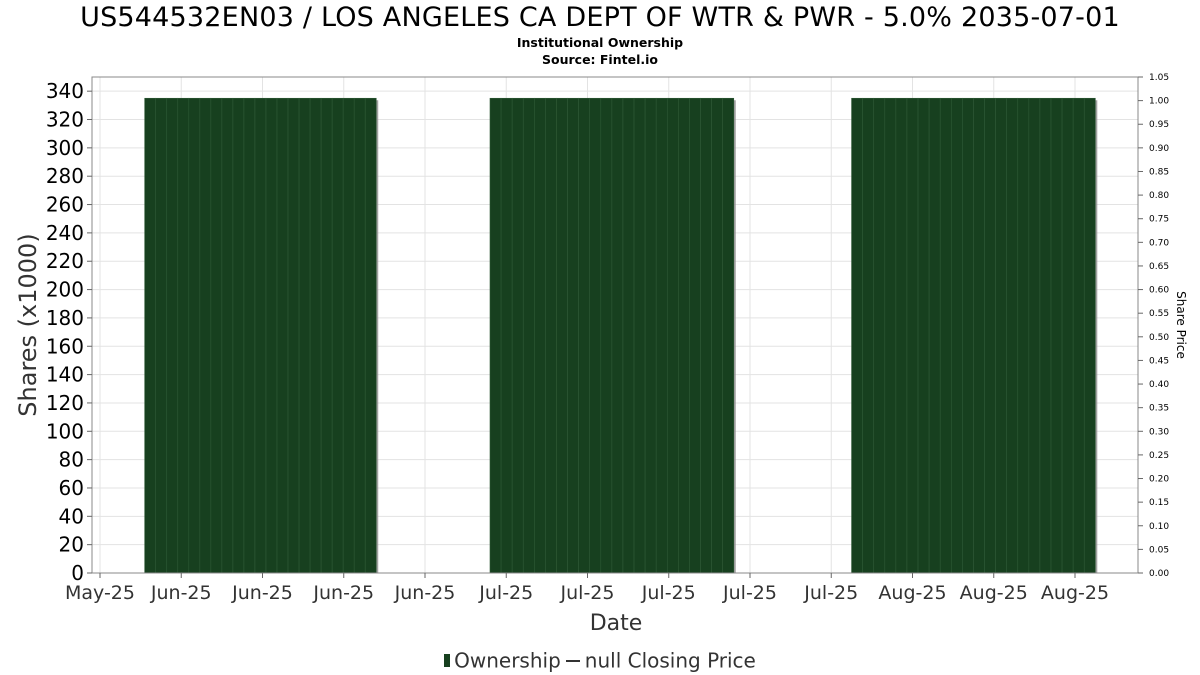  Describe the element at coordinates (65, 91) in the screenshot. I see `y-tick-label: 340` at that location.